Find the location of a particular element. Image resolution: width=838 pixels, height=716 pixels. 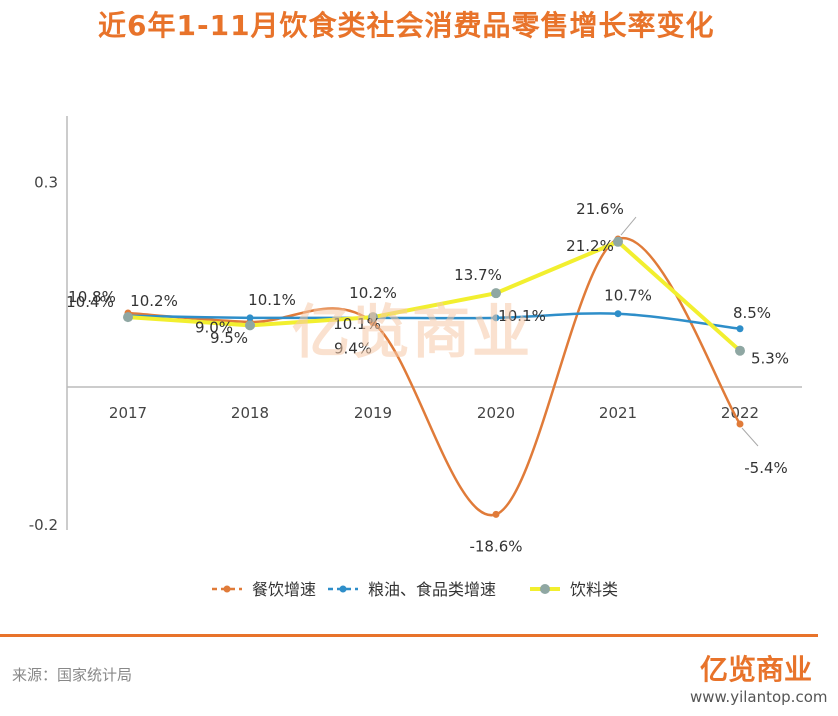

data-label-grain-oil: 8.5% is located at coordinates (752, 313).